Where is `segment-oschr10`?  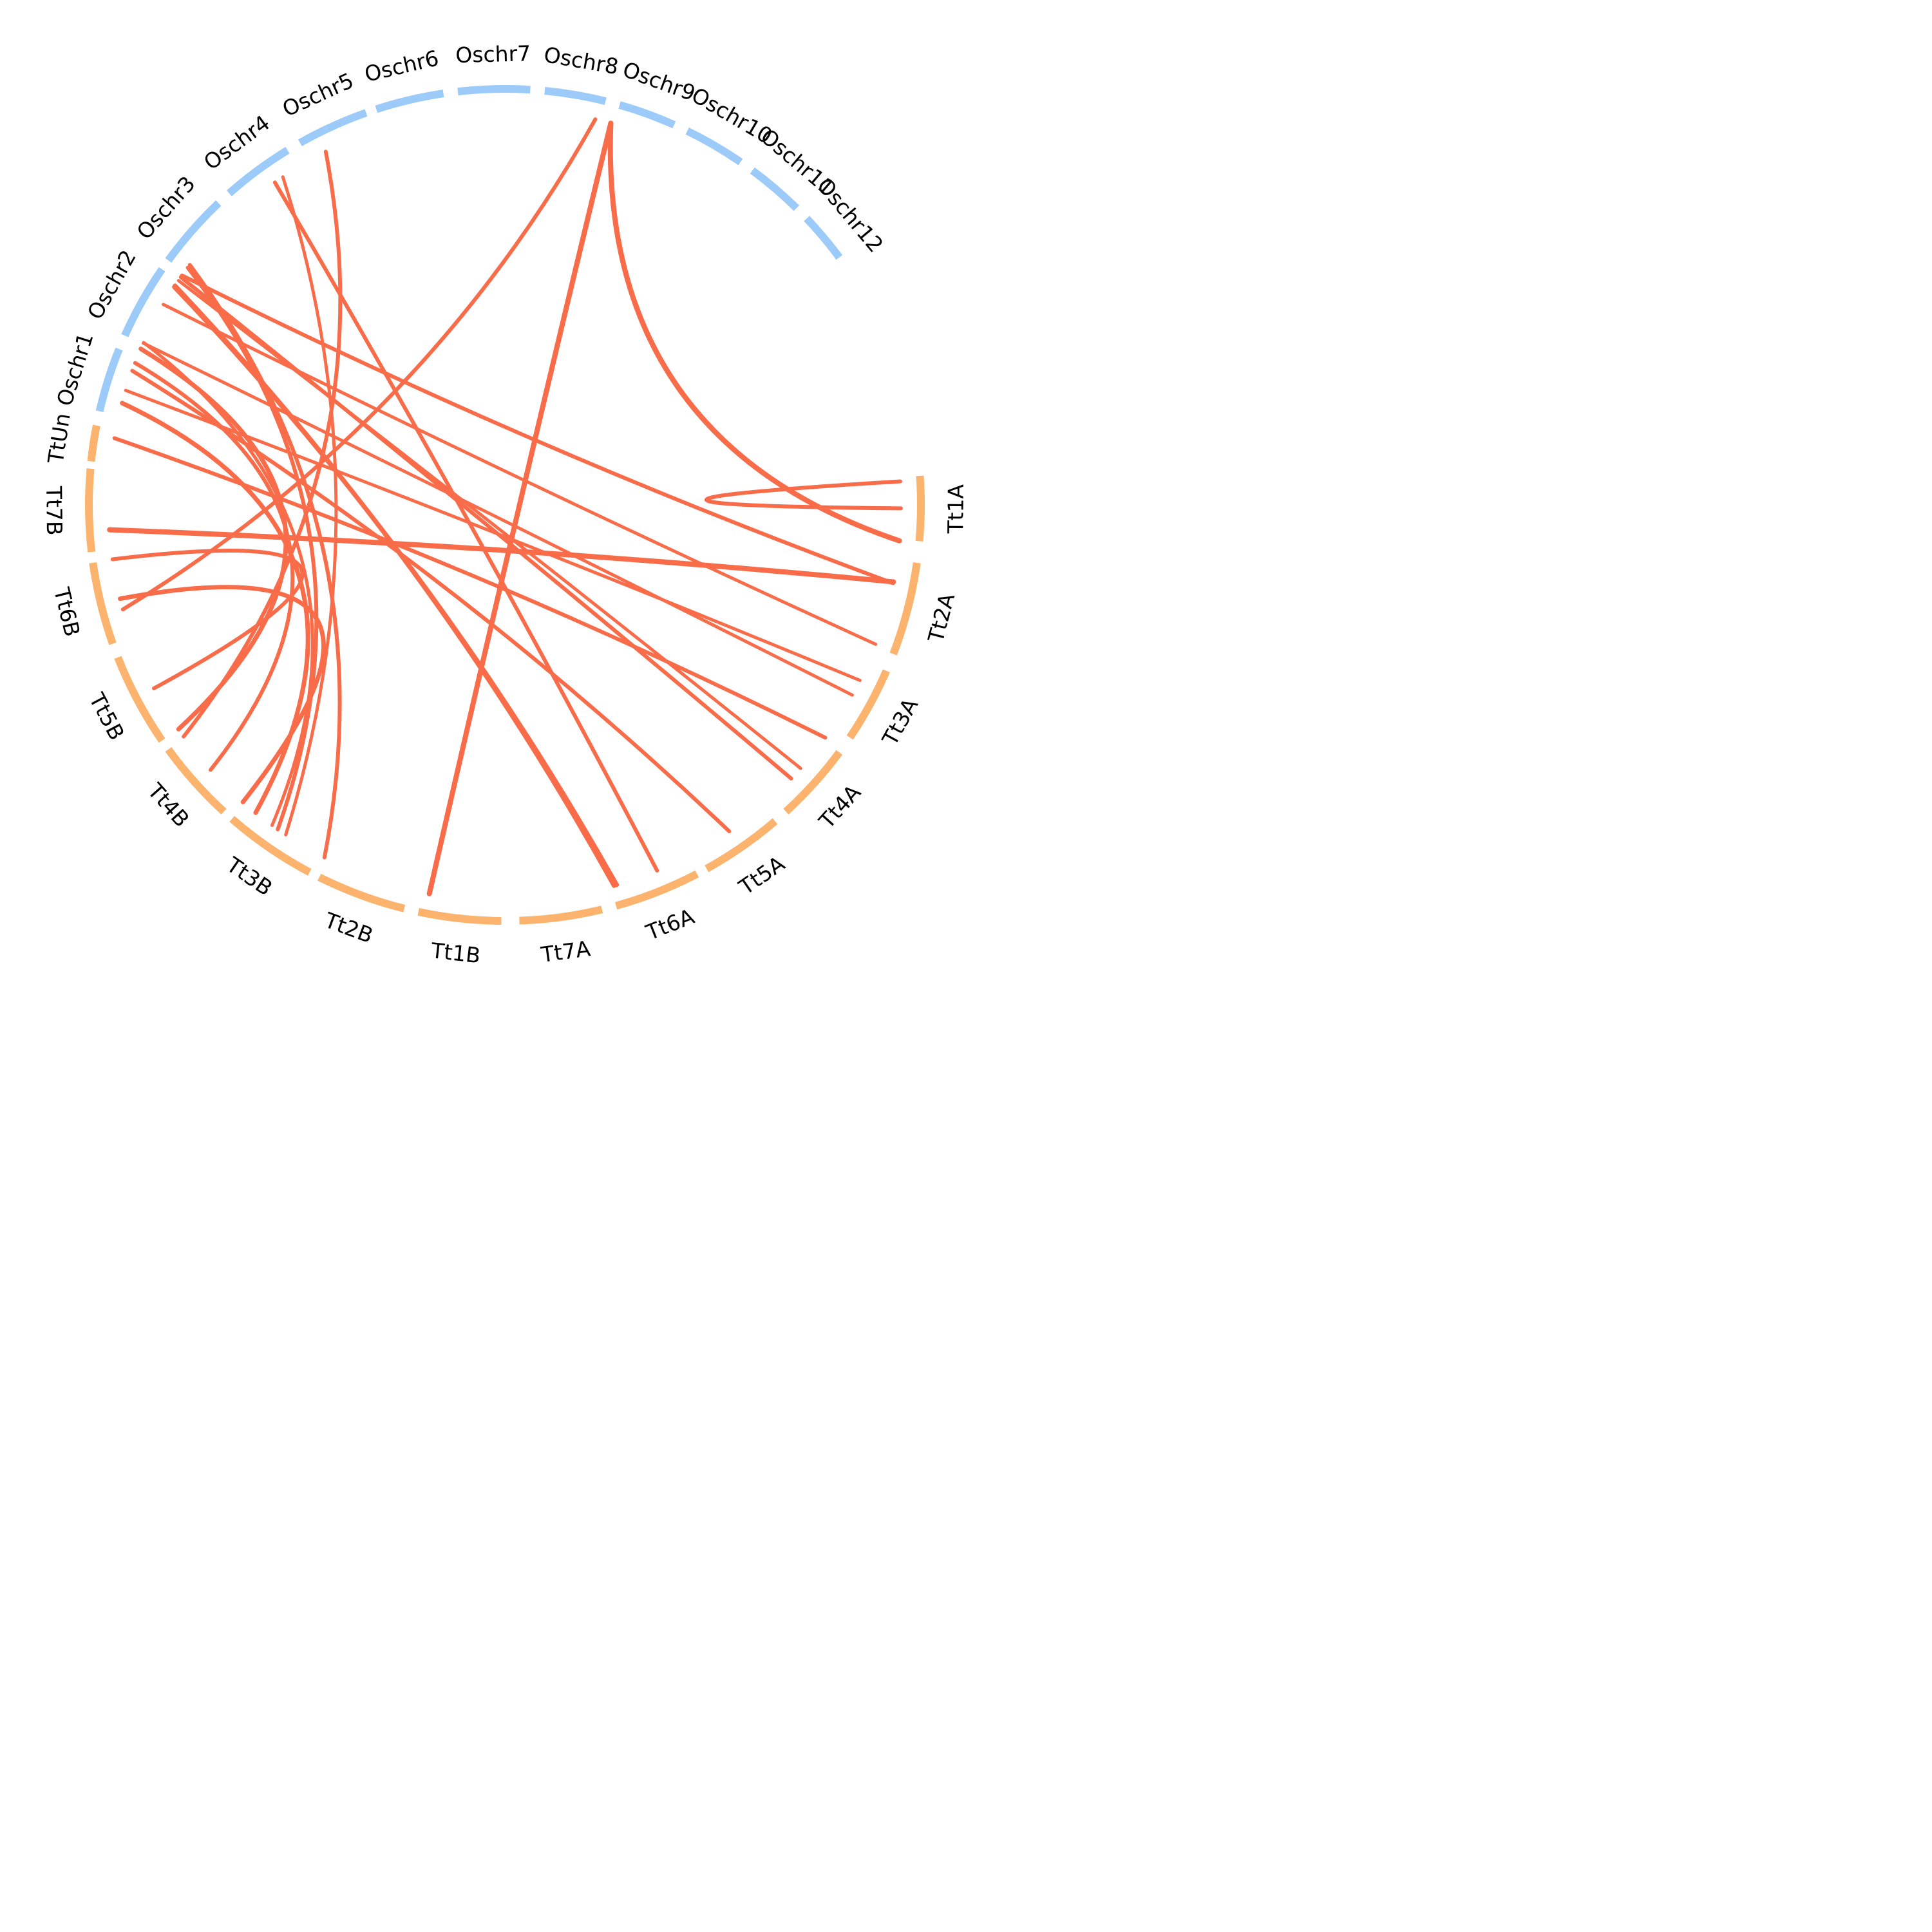 segment-oschr10 is located at coordinates (714, 147).